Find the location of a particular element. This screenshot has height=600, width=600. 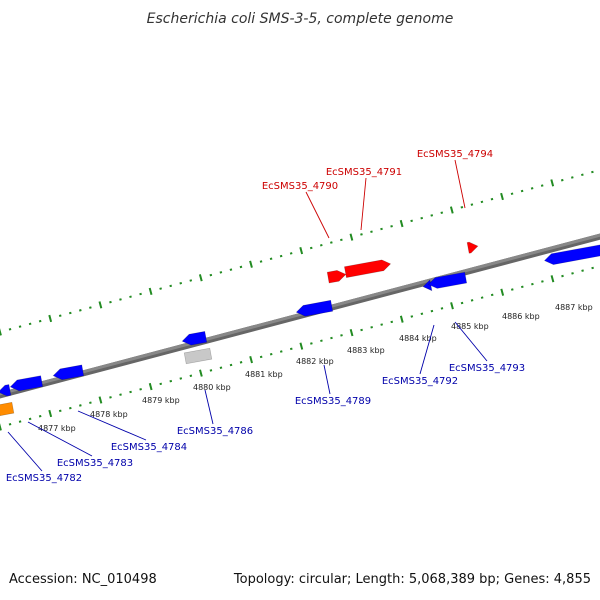

accession-text: Accession: NC_010498 is located at coordinates (83, 579).